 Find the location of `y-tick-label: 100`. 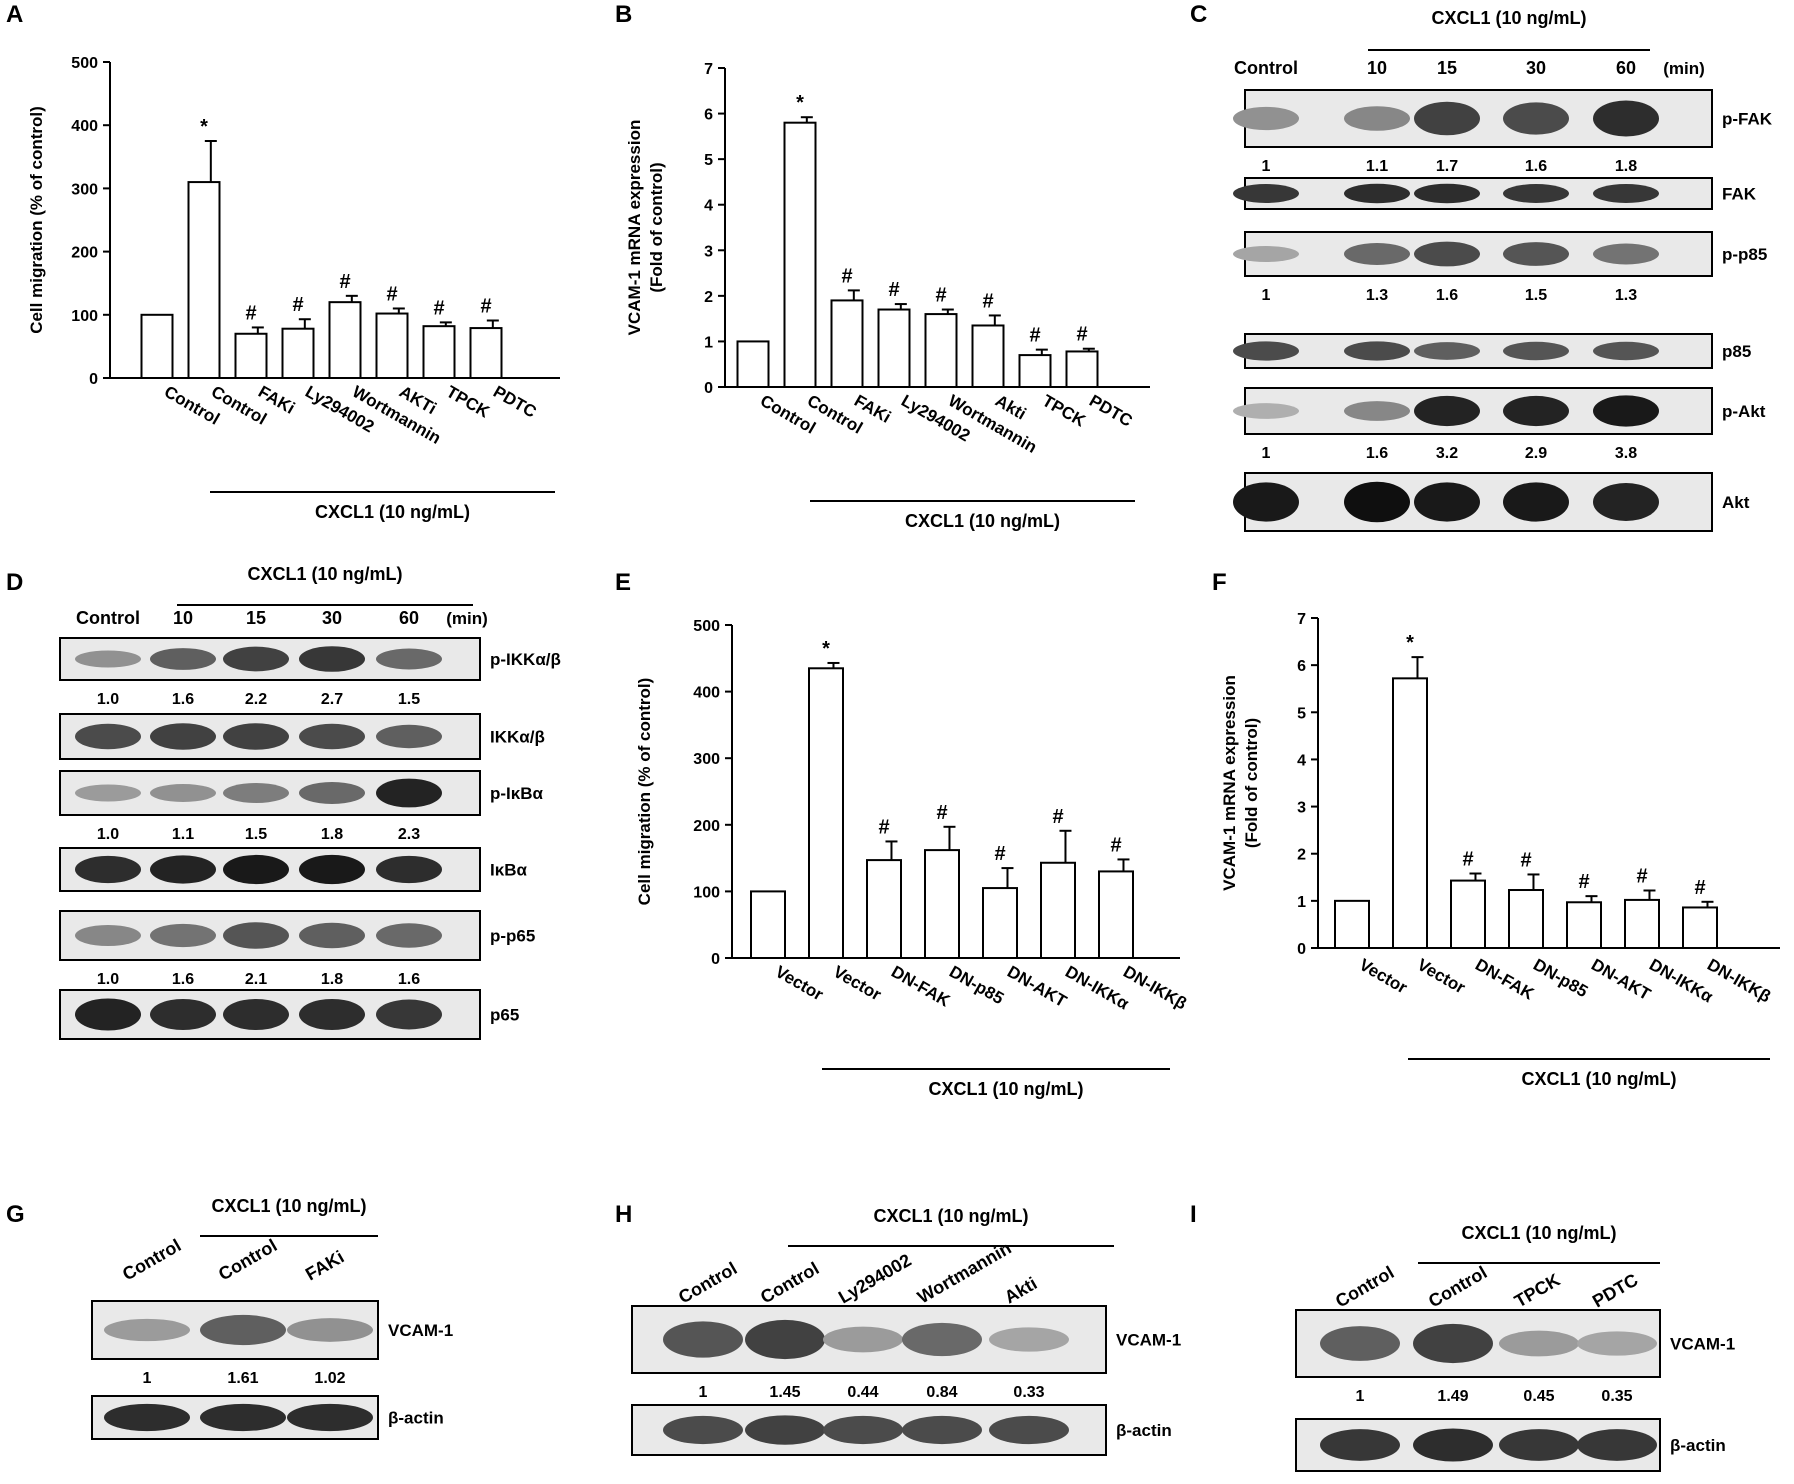

y-tick-label: 100 is located at coordinates (706, 892).